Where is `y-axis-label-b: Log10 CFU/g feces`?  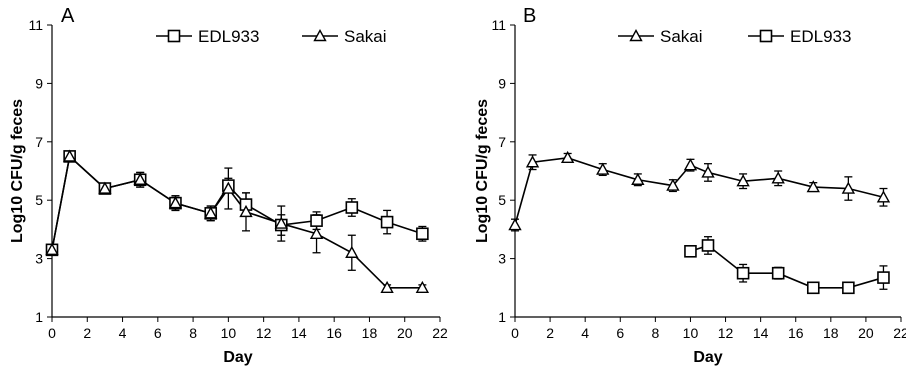 y-axis-label-b: Log10 CFU/g feces is located at coordinates (482, 171).